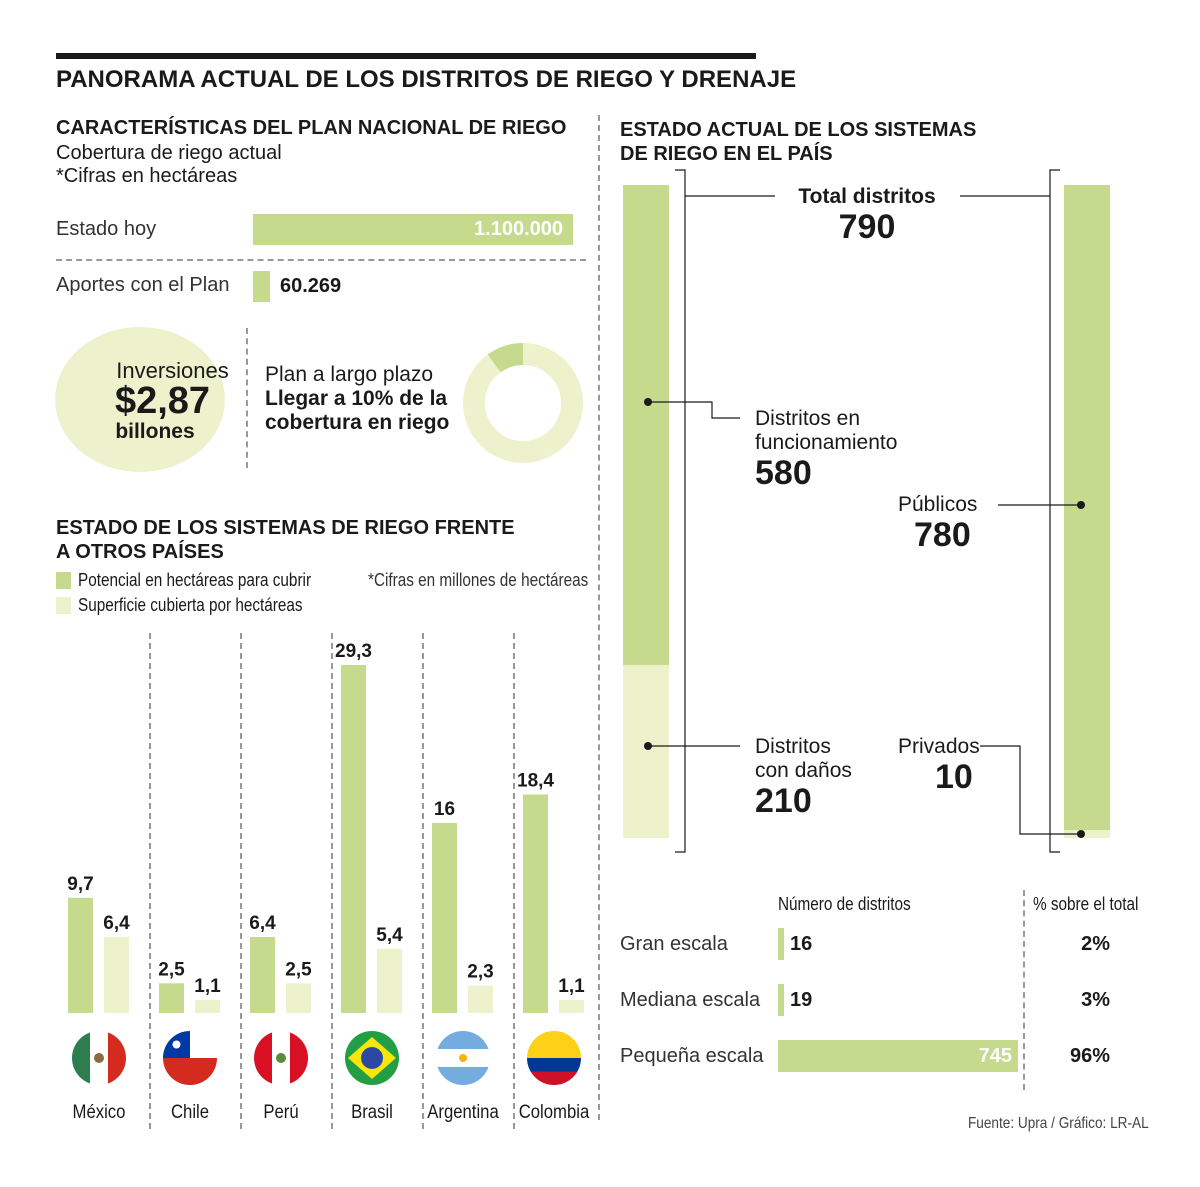 The image size is (1200, 1187). I want to click on publicos-value: 780, so click(942, 535).